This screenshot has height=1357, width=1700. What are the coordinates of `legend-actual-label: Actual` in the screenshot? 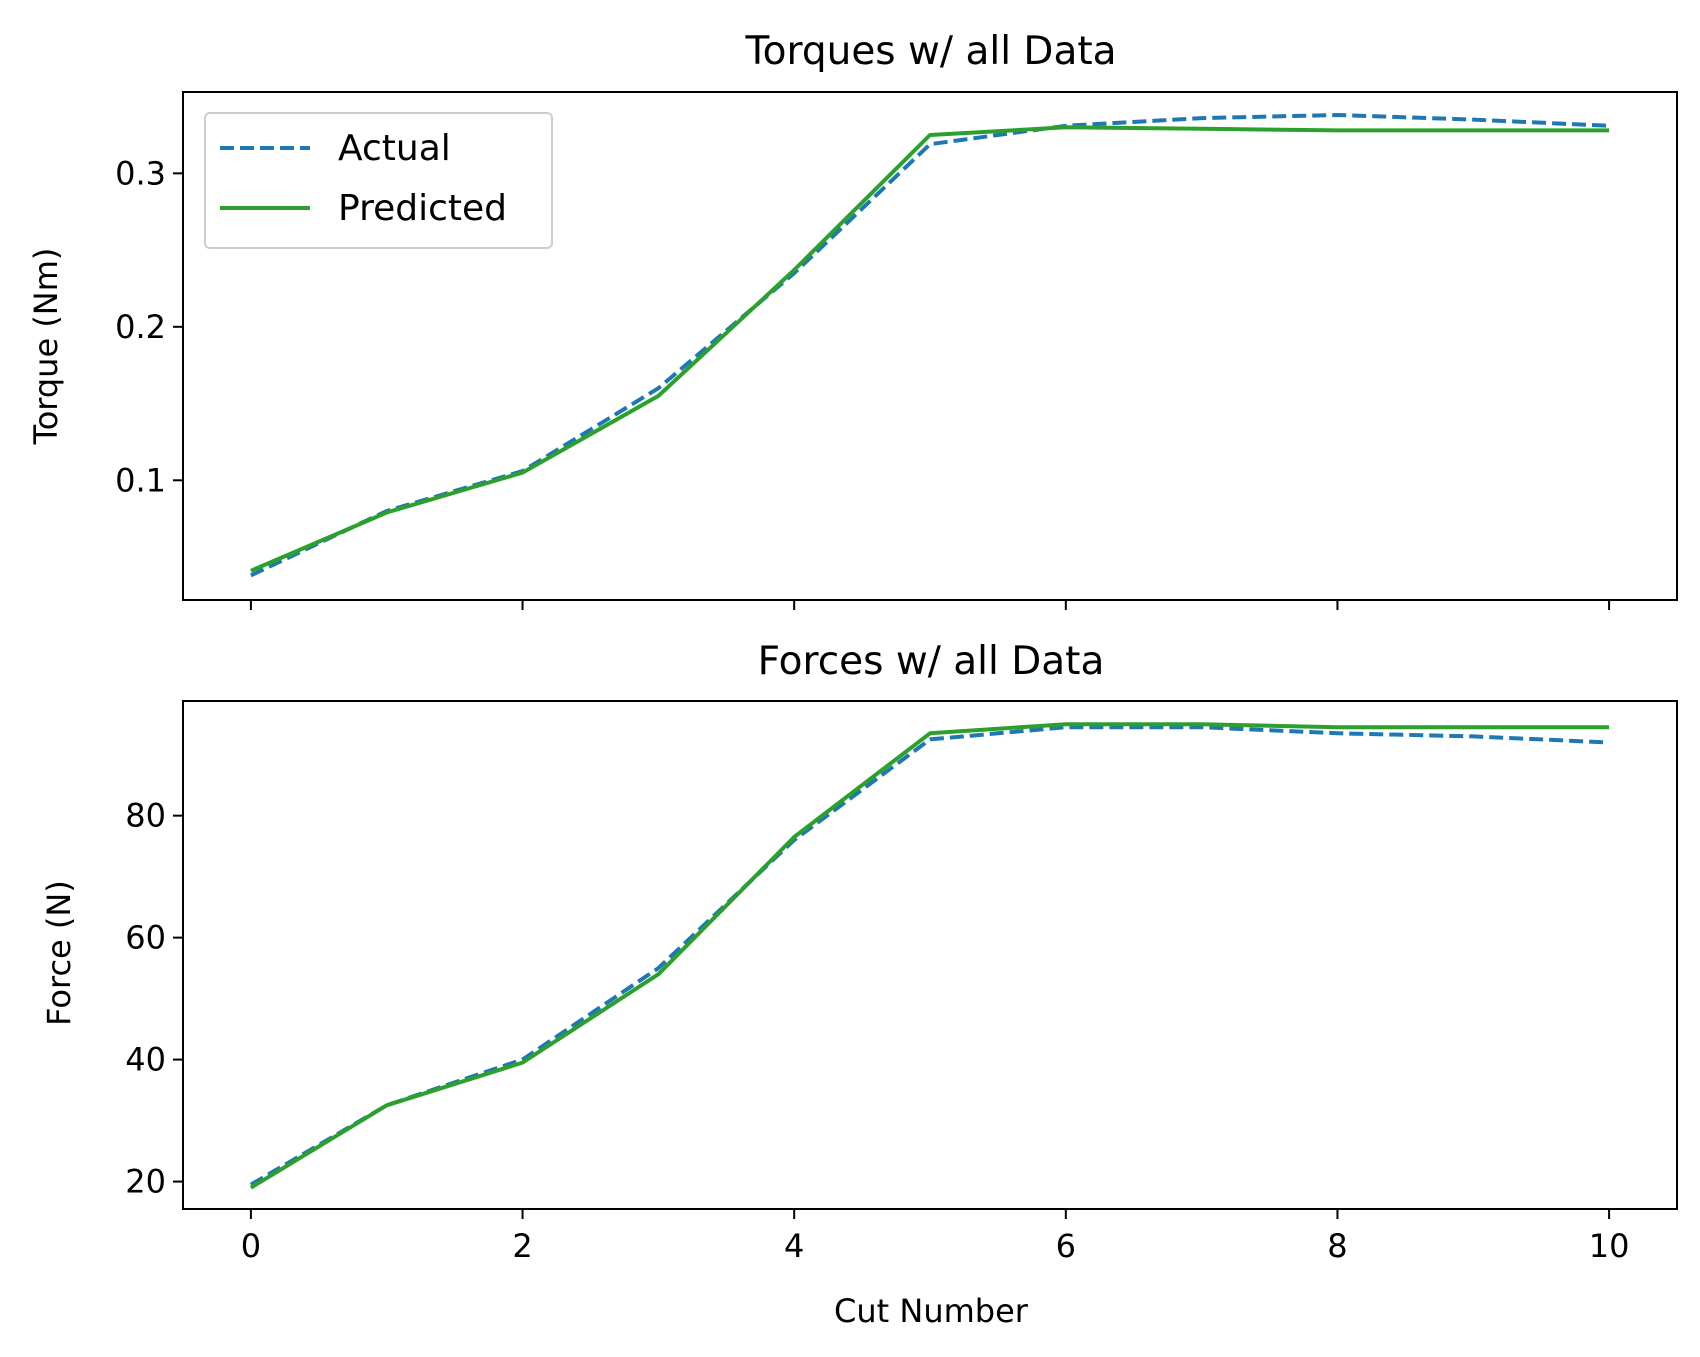 It's located at (394, 148).